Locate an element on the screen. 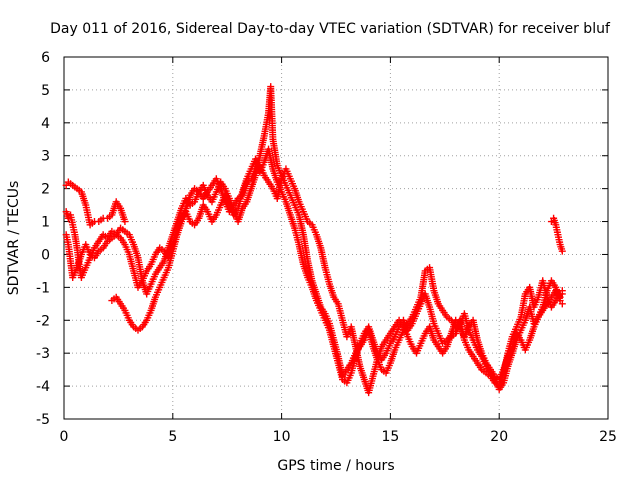 This screenshot has height=480, width=640. y-tick-label: 3 is located at coordinates (45, 157).